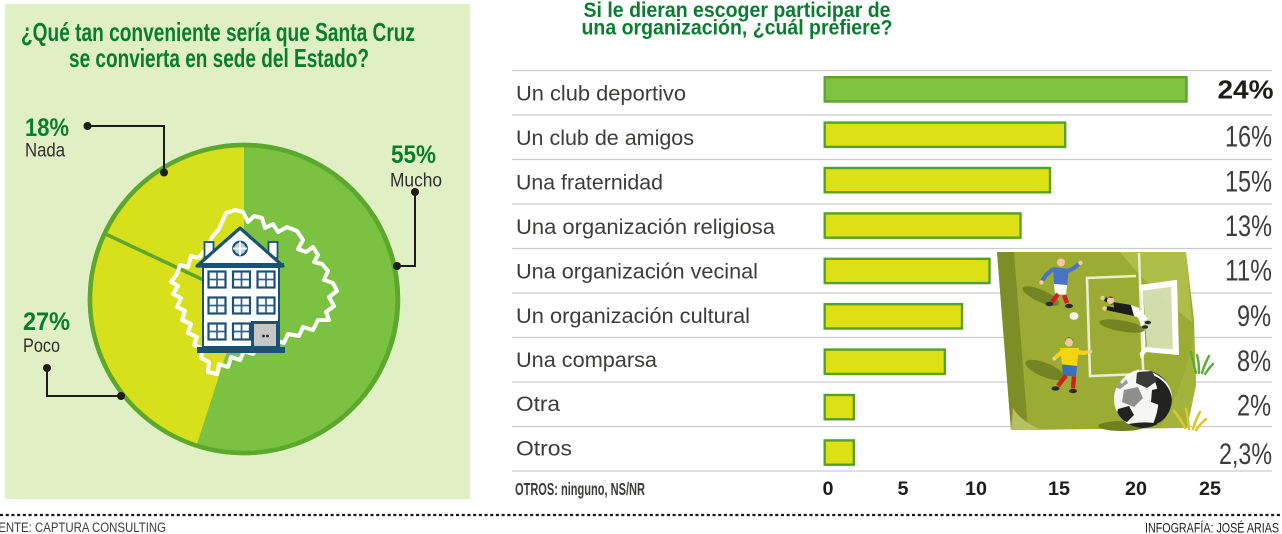  Describe the element at coordinates (413, 155) in the screenshot. I see `svg-text: 55%` at that location.